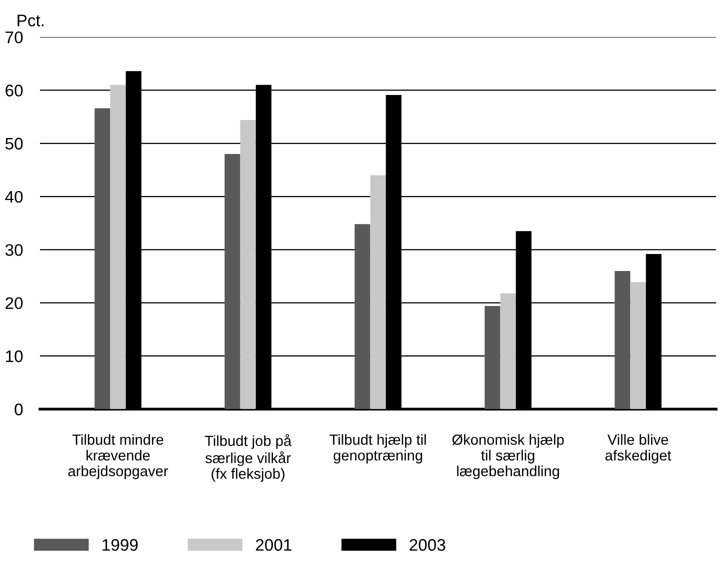 Image resolution: width=727 pixels, height=562 pixels. Describe the element at coordinates (248, 458) in the screenshot. I see `x-tick-label: Tilbudt job på særlige vilkår (fx fleksjob)` at that location.